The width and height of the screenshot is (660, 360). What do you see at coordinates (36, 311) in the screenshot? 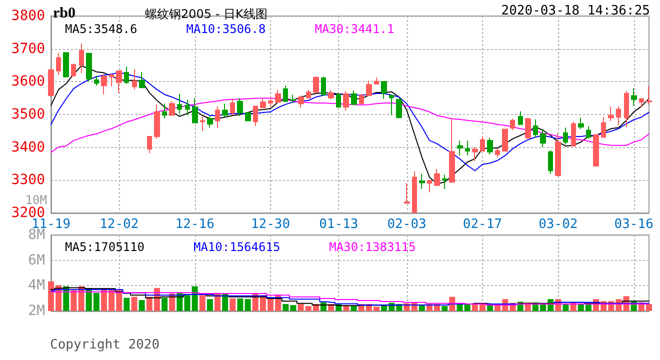
I see `y-tick-label: 2M` at bounding box center [36, 311].